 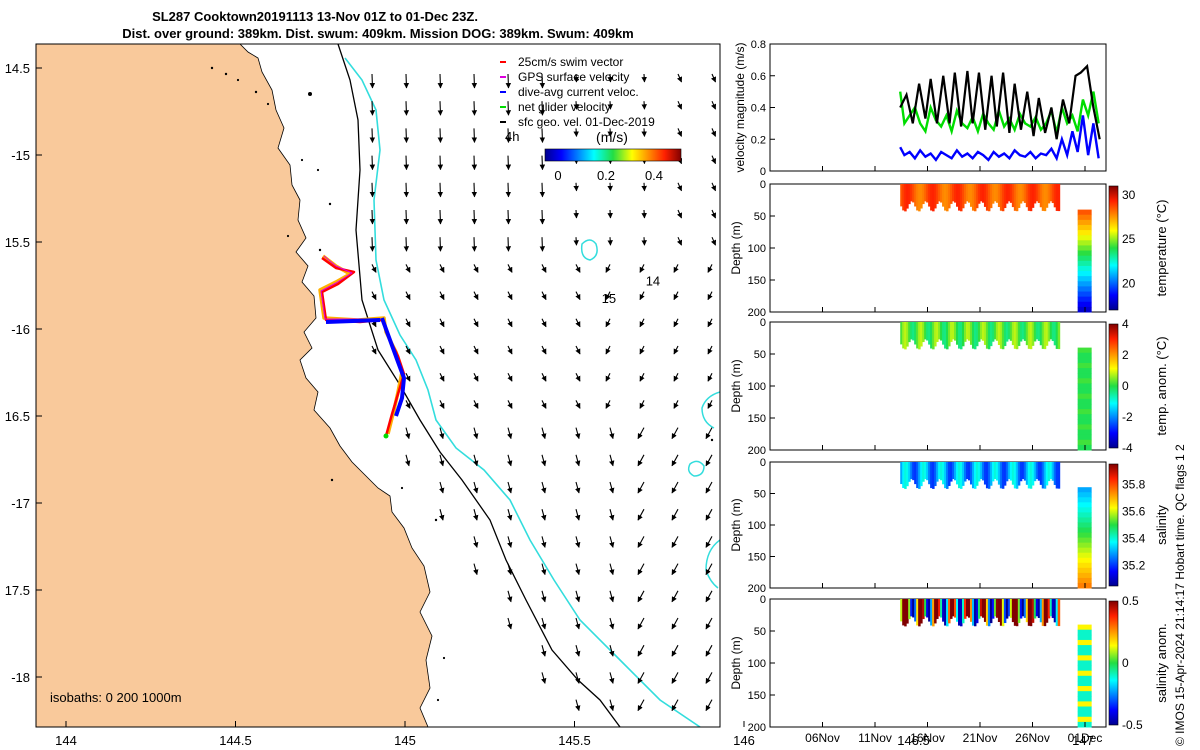 What do you see at coordinates (736, 662) in the screenshot?
I see `sal_anom-ylabel: Depth (m)` at bounding box center [736, 662].